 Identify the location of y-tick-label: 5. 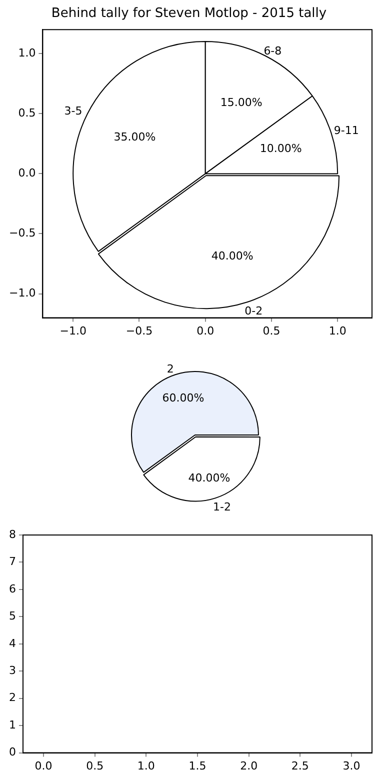
(12, 616).